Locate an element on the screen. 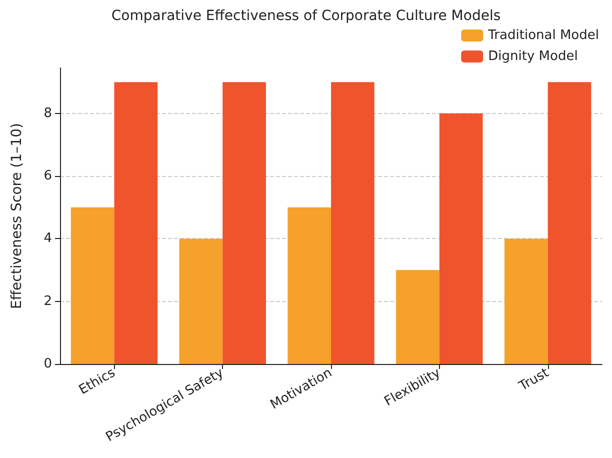 This screenshot has width=612, height=458. y-tick-label: 8 is located at coordinates (48, 113).